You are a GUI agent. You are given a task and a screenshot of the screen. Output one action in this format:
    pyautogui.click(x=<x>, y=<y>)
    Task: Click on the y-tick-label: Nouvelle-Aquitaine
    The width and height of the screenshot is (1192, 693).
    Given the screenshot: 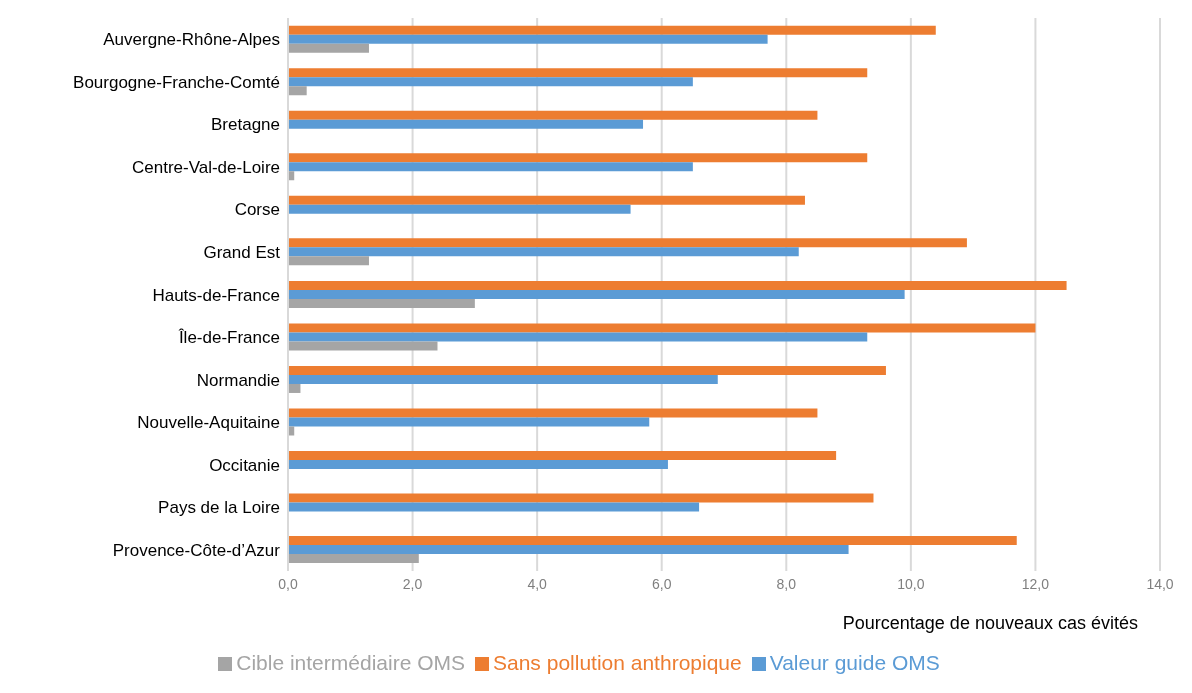 What is the action you would take?
    pyautogui.click(x=208, y=423)
    